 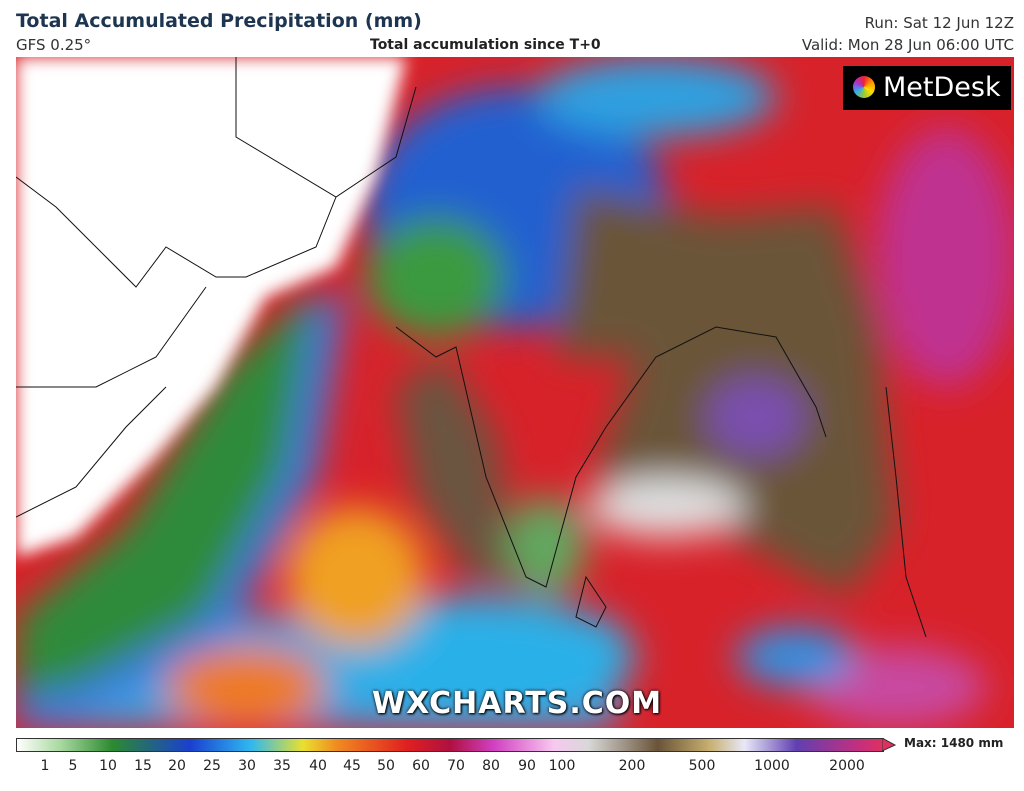 I want to click on colorbar-tick: 45, so click(x=352, y=766).